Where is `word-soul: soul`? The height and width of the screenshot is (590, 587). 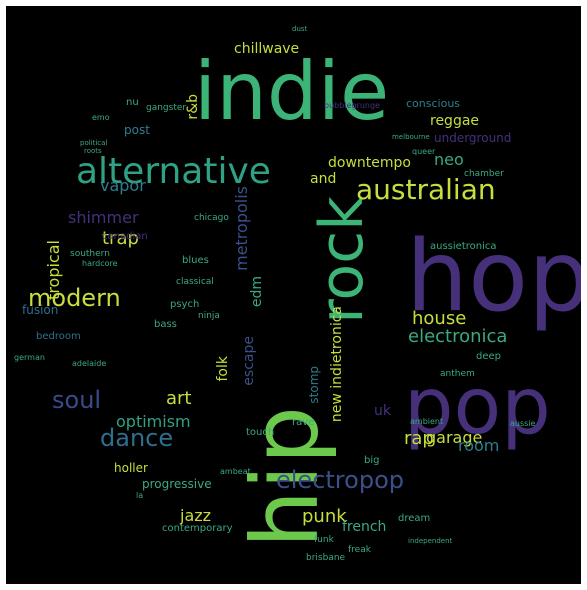
word-soul: soul is located at coordinates (77, 400).